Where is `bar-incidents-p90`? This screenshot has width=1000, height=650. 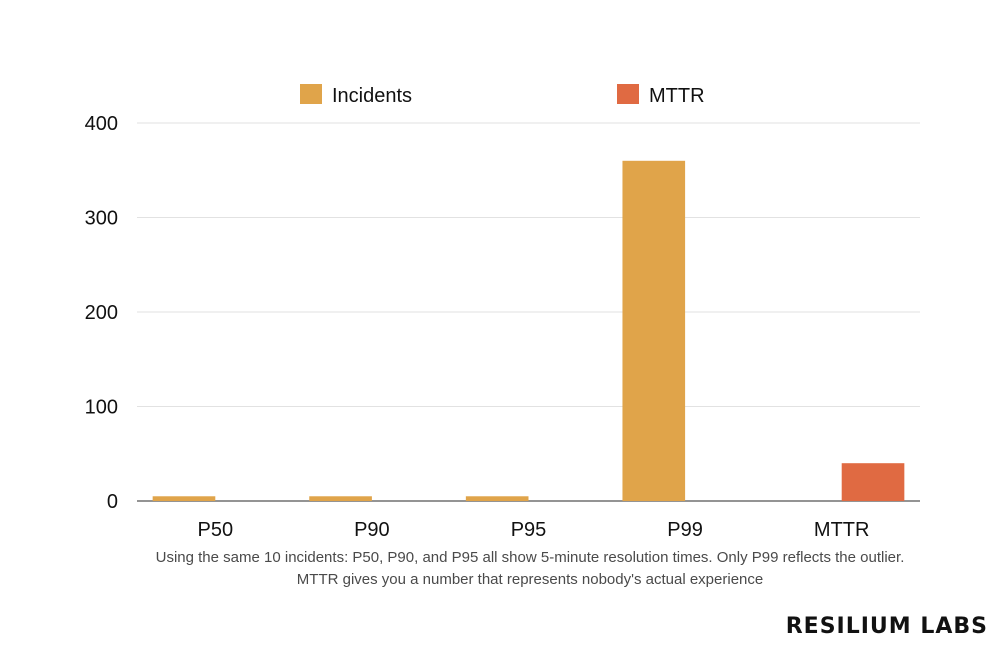 bar-incidents-p90 is located at coordinates (340, 498).